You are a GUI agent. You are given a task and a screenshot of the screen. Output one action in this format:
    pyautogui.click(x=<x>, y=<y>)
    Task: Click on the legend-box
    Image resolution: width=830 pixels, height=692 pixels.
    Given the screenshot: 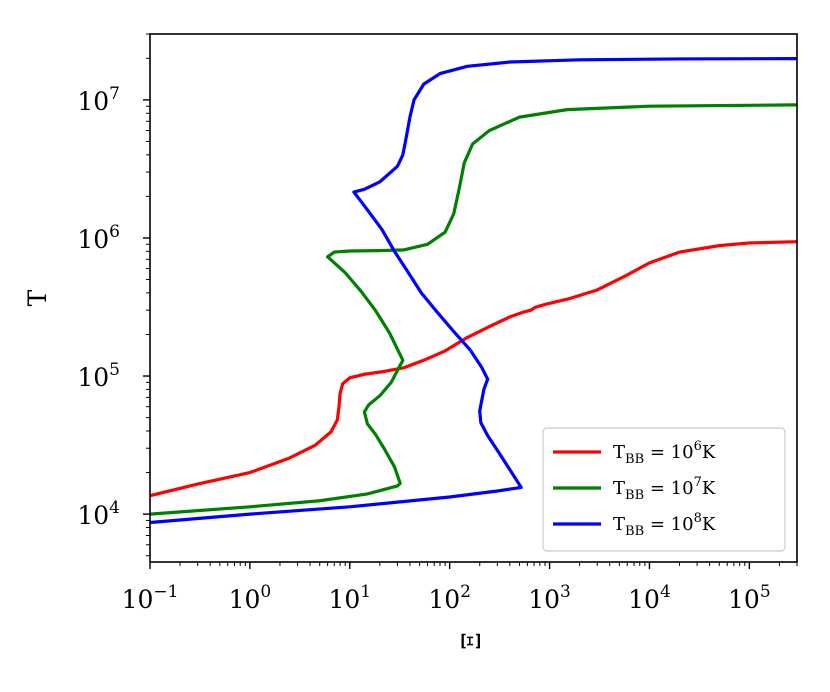 What is the action you would take?
    pyautogui.click(x=664, y=489)
    